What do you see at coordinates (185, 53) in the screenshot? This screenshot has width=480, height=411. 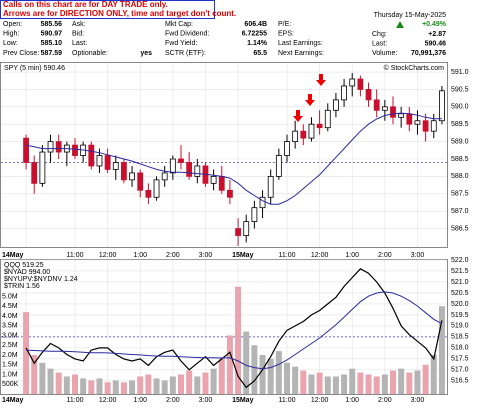 I see `quote-label: SCTR (ETF):` at bounding box center [185, 53].